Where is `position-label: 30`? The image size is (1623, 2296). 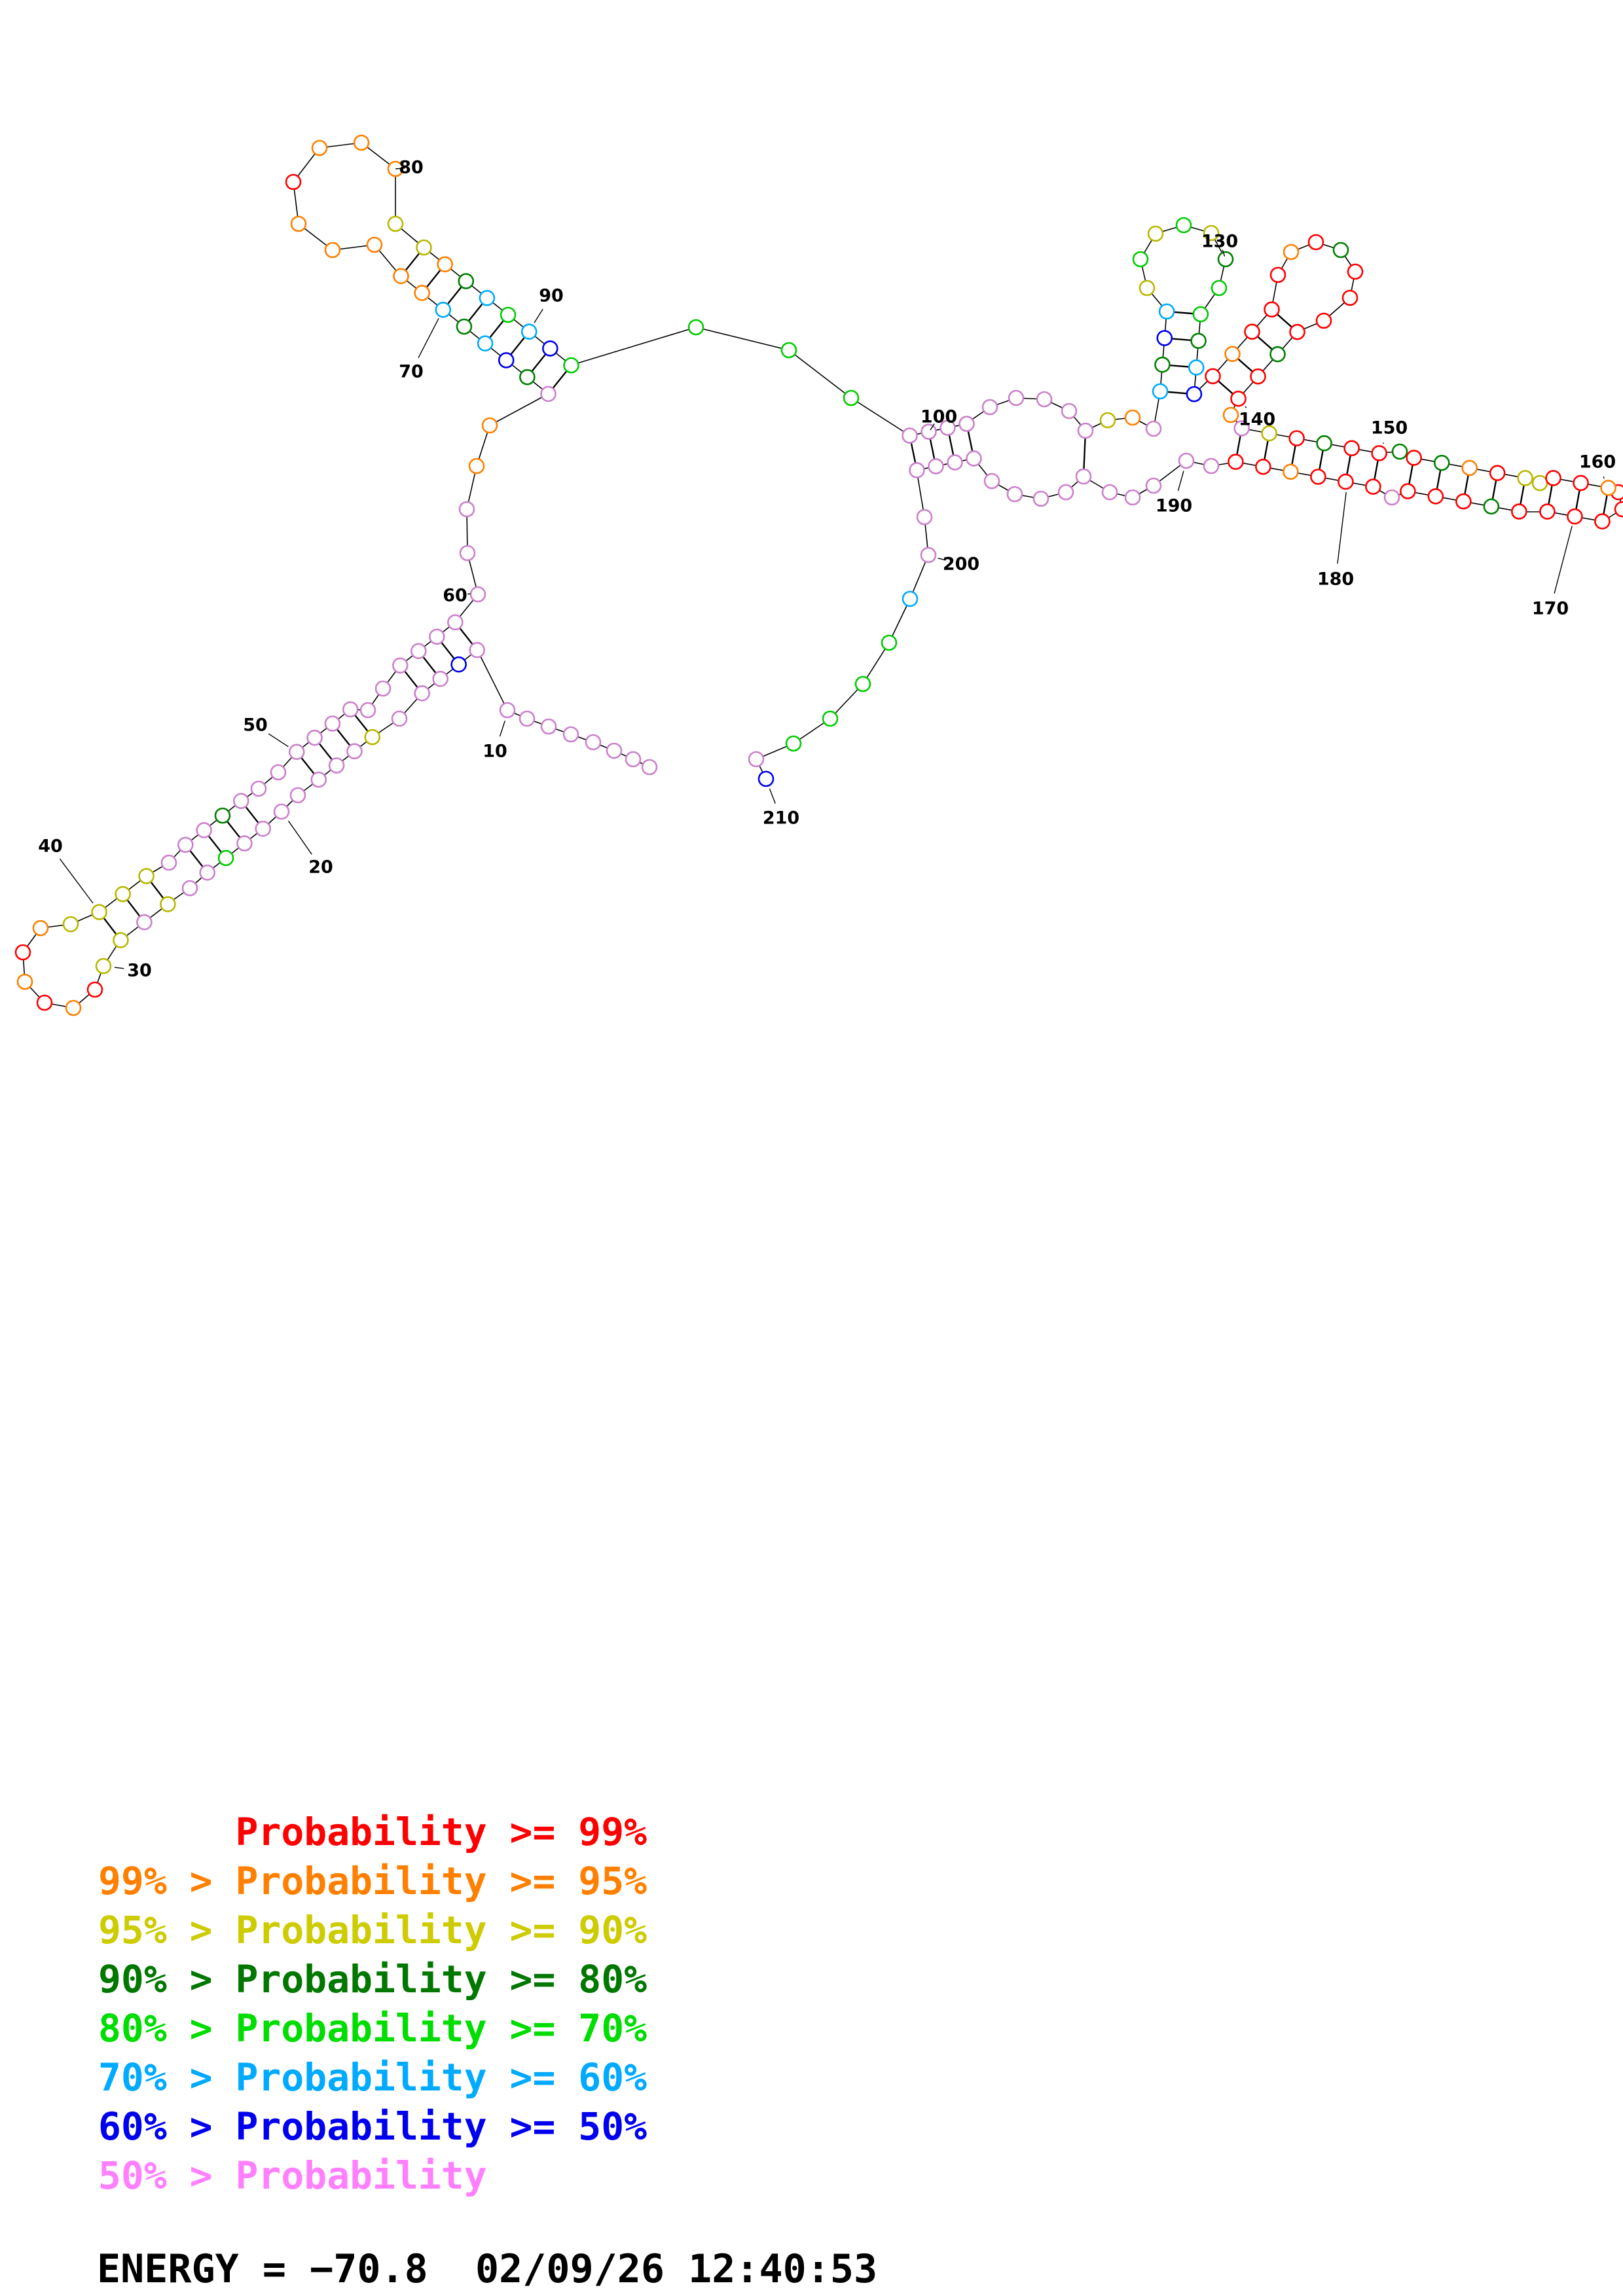
position-label: 30 is located at coordinates (139, 971).